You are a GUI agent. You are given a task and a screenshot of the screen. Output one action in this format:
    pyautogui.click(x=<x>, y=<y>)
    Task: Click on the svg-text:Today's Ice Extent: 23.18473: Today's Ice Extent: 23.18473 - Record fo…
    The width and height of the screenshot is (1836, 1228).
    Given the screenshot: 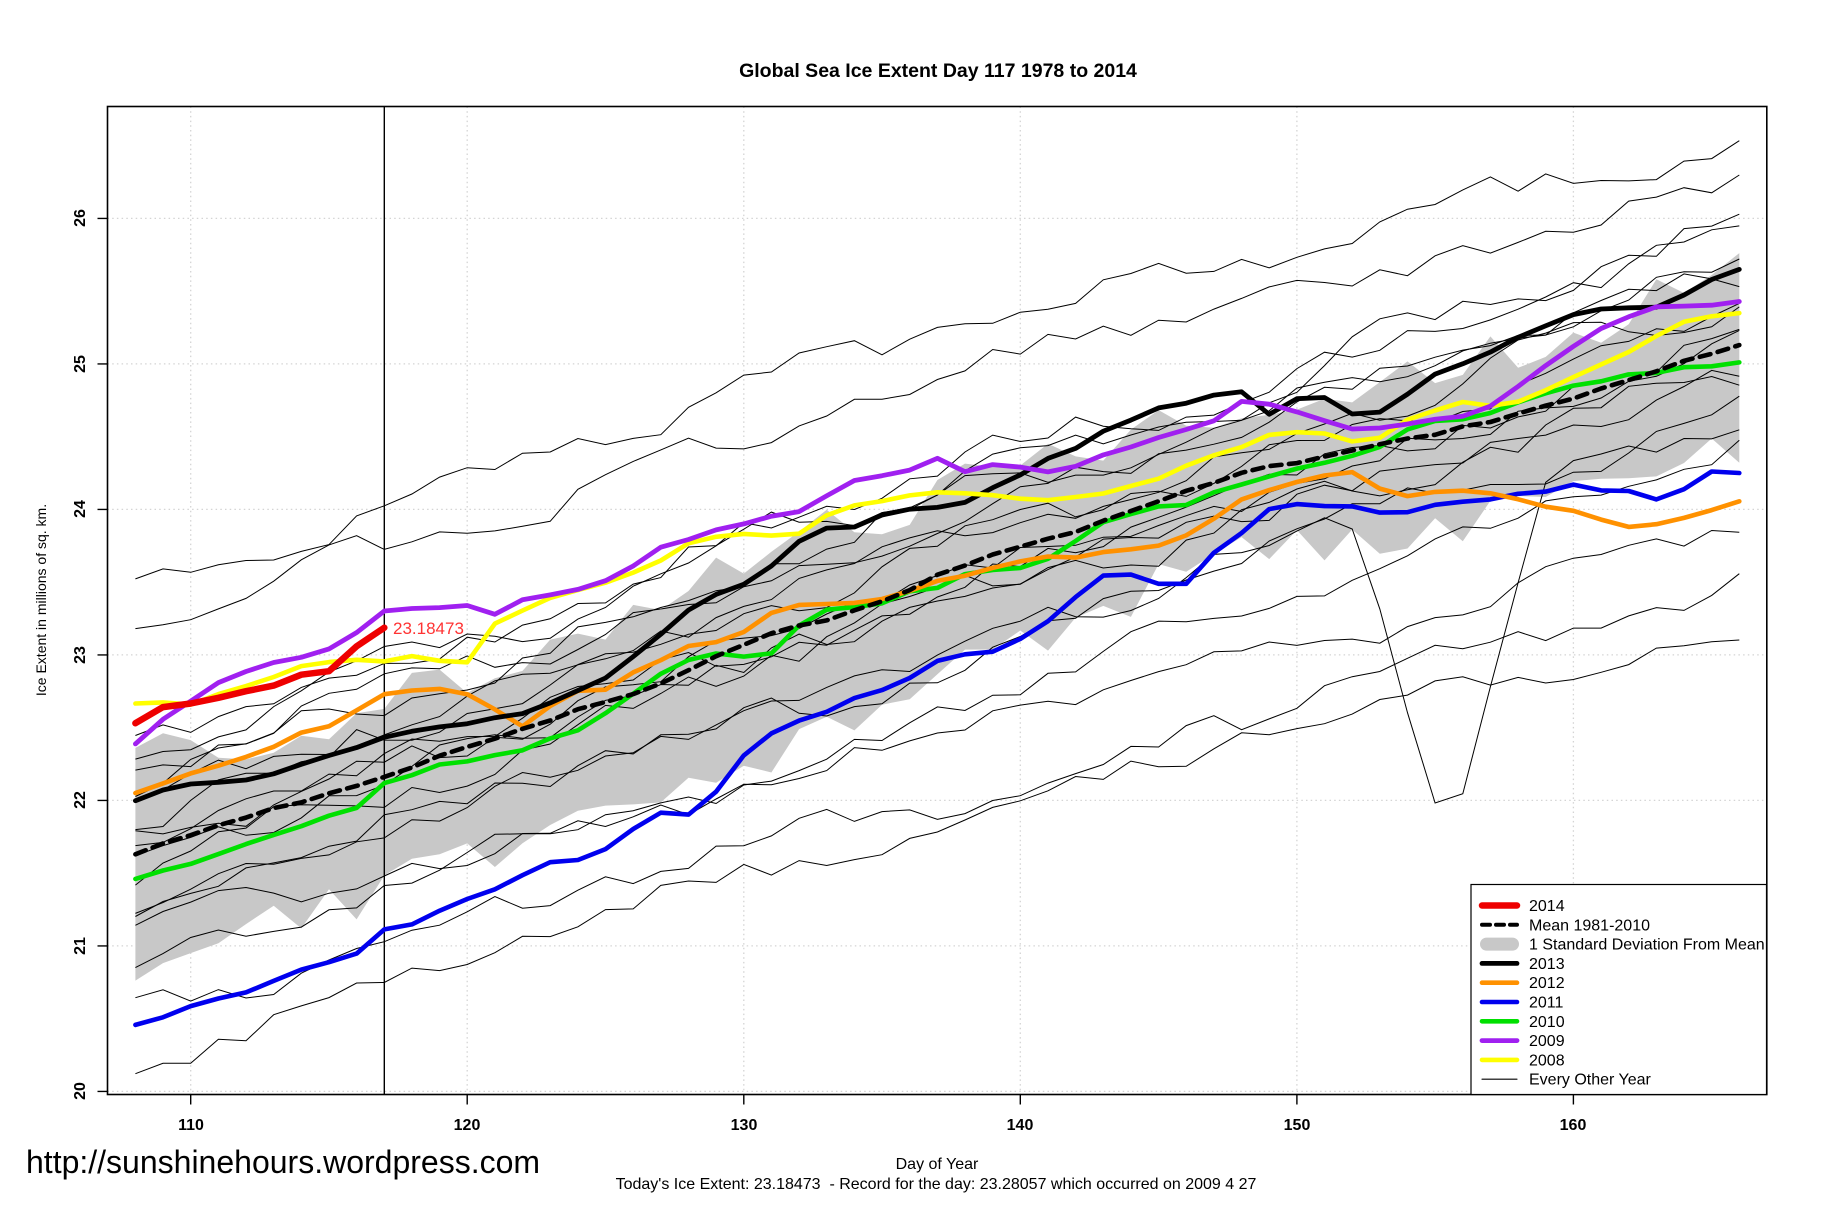 What is the action you would take?
    pyautogui.click(x=936, y=1184)
    